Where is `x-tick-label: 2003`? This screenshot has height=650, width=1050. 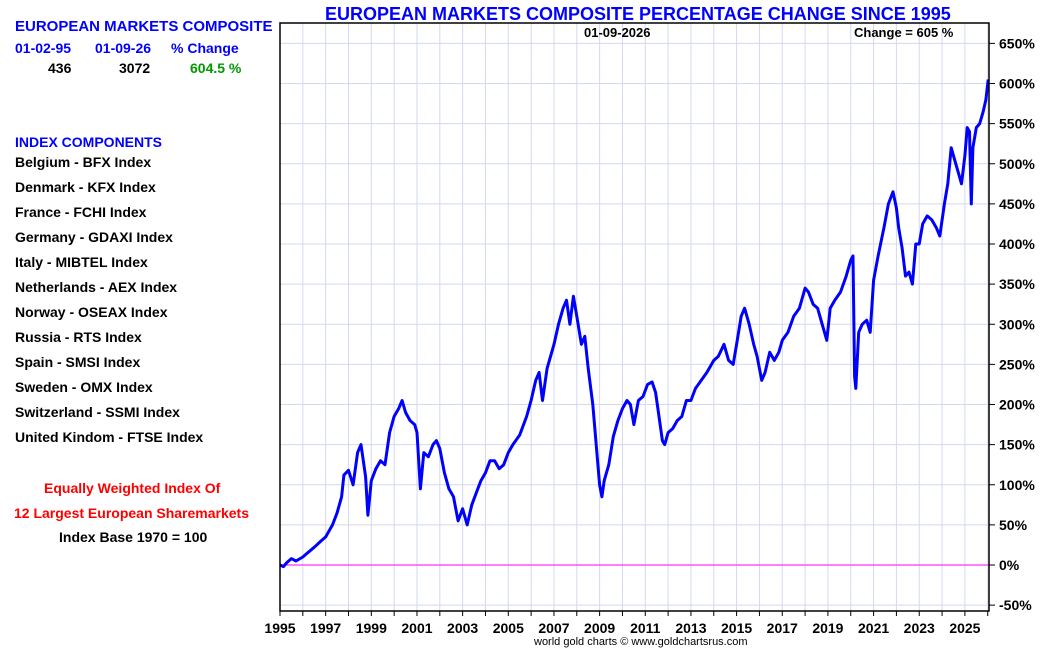 x-tick-label: 2003 is located at coordinates (462, 628).